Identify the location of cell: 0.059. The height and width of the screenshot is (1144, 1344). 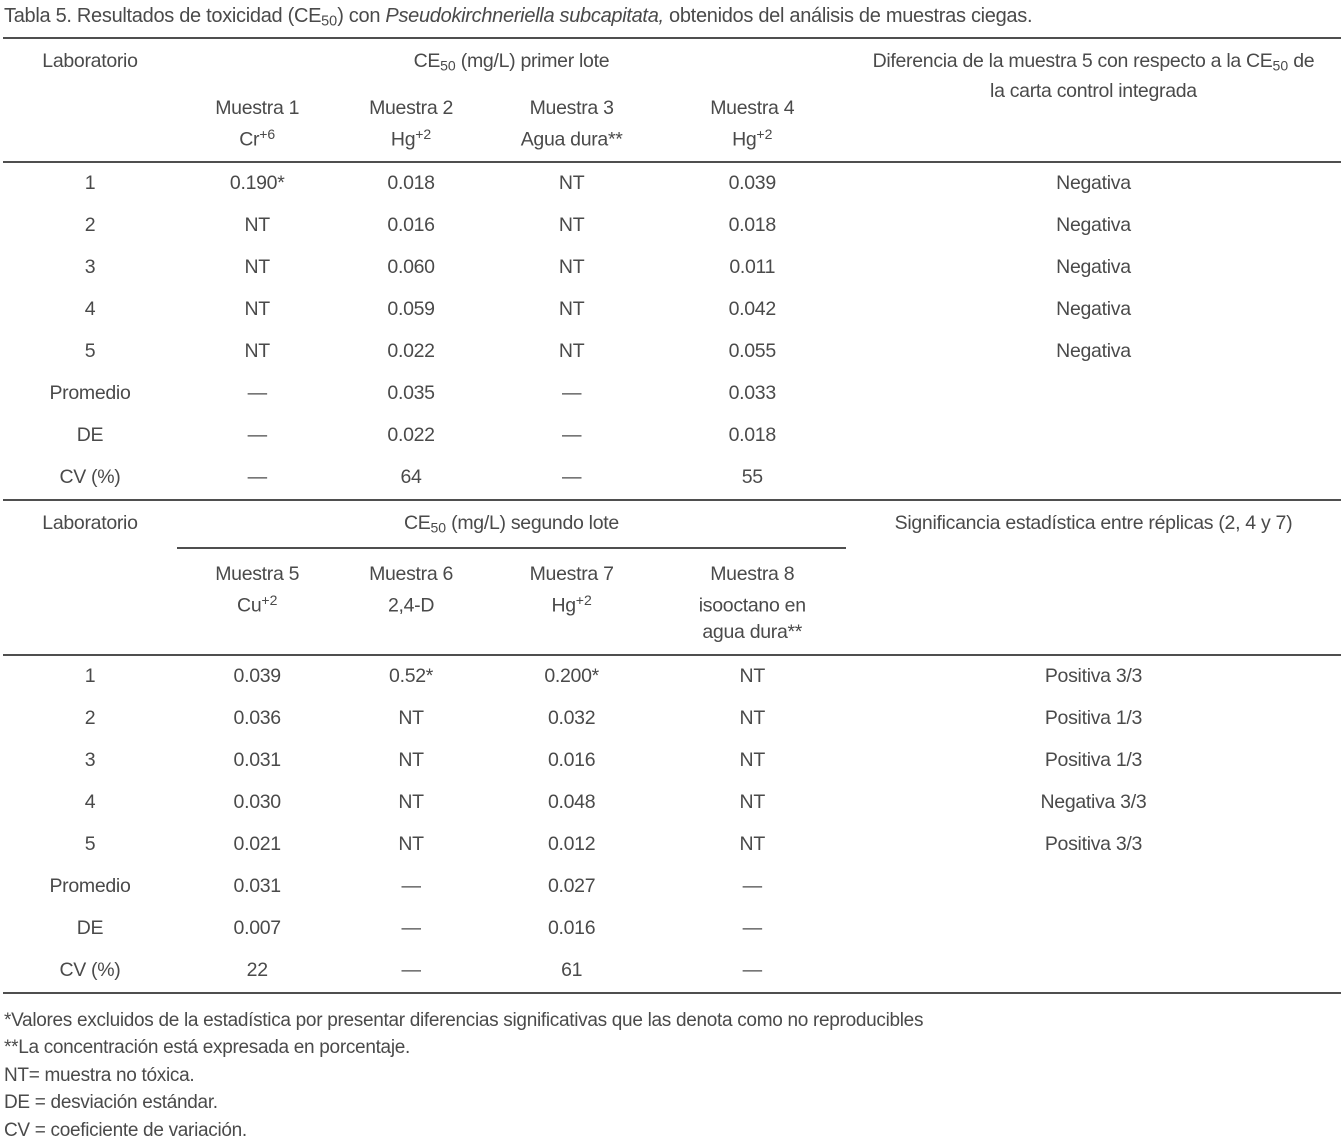
(411, 309).